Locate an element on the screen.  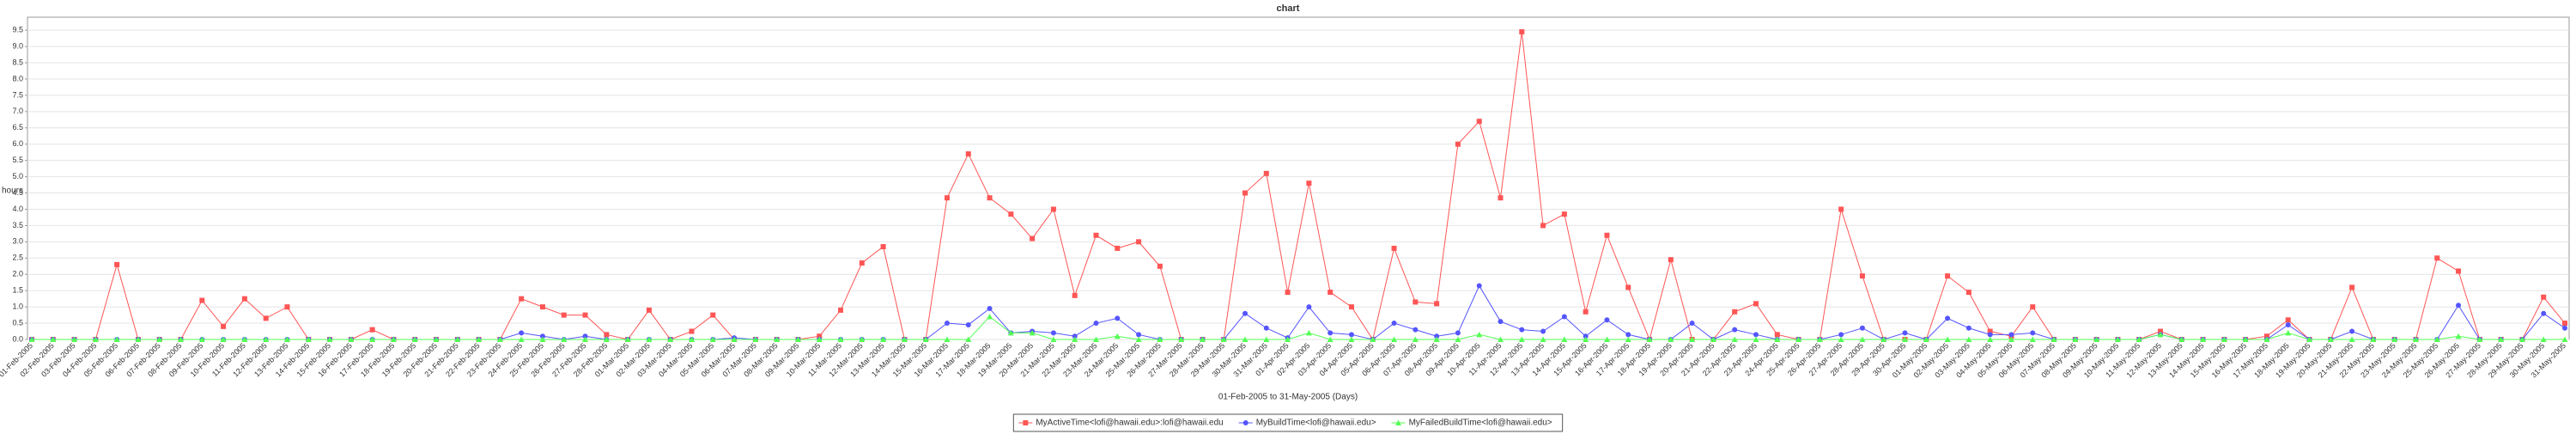
y-axis-title: hours is located at coordinates (13, 191).